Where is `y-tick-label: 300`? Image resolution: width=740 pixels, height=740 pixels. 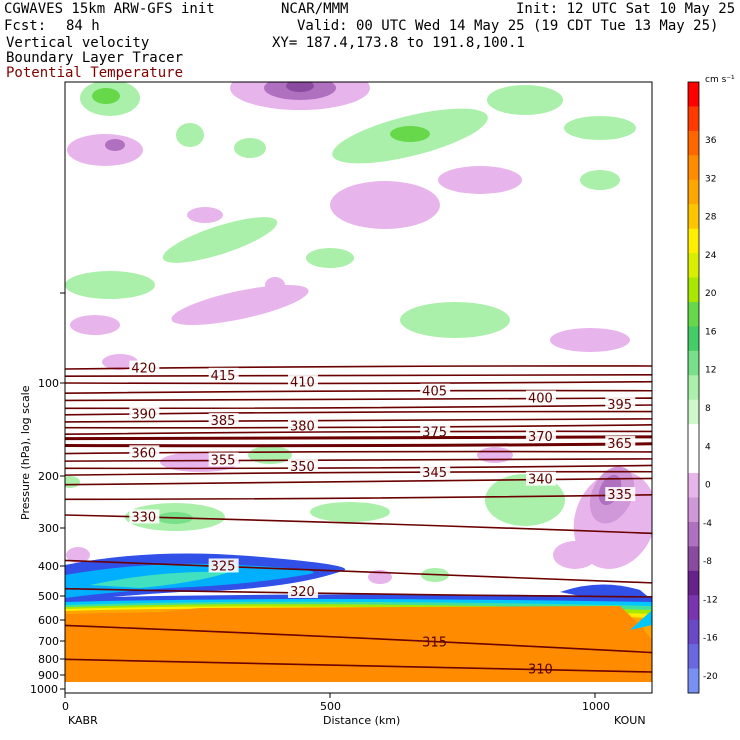
y-tick-label: 300 is located at coordinates (48, 528).